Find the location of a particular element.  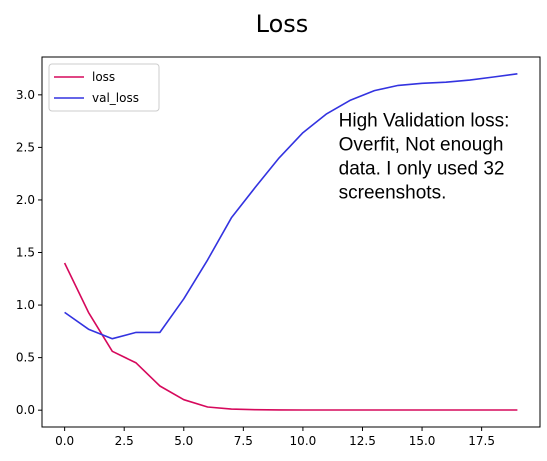

x-tick-label: 0.0 is located at coordinates (64, 441).